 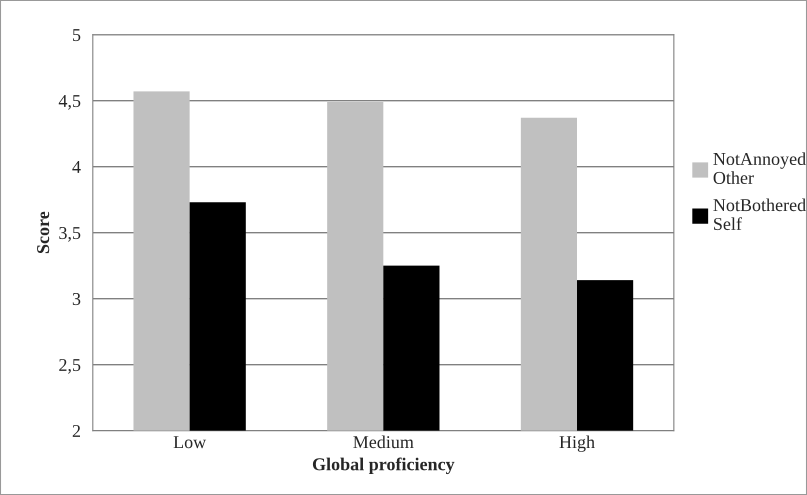 I want to click on y-tick-label: 5, so click(x=76, y=35).